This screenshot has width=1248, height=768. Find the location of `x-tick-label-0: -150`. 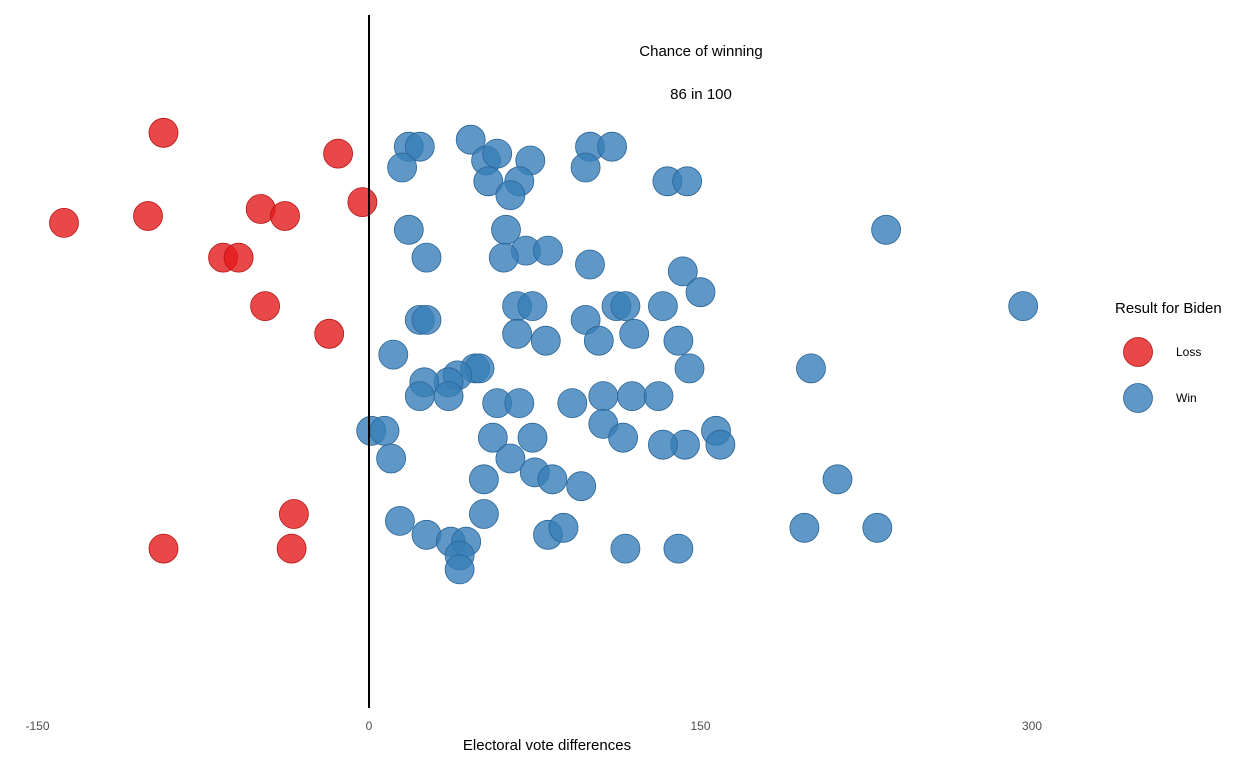

x-tick-label-0: -150 is located at coordinates (37, 726).